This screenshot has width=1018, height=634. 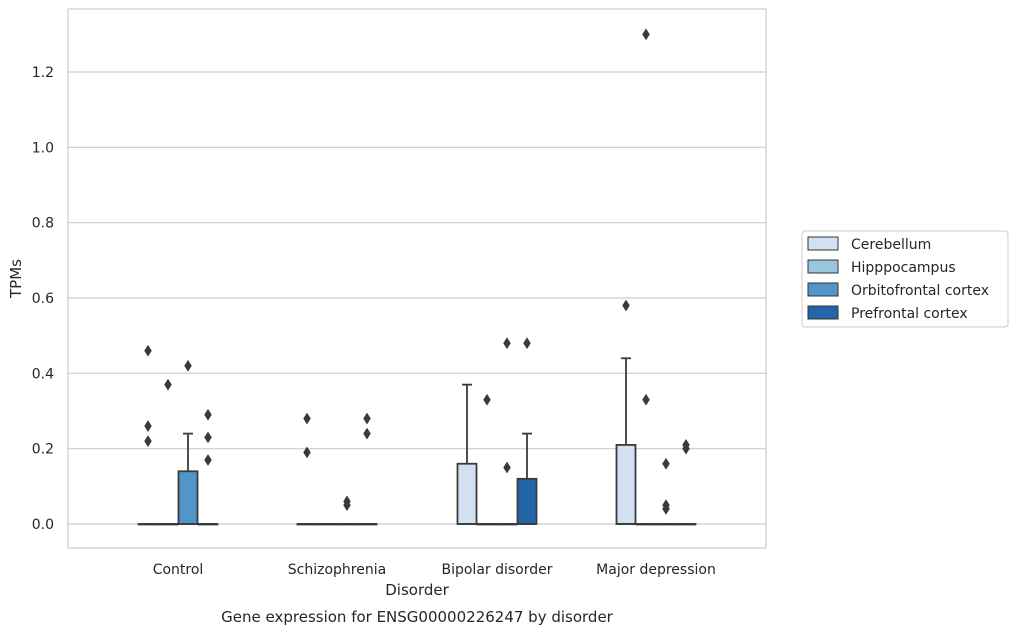 I want to click on box-cerebellum-control, so click(x=148, y=524).